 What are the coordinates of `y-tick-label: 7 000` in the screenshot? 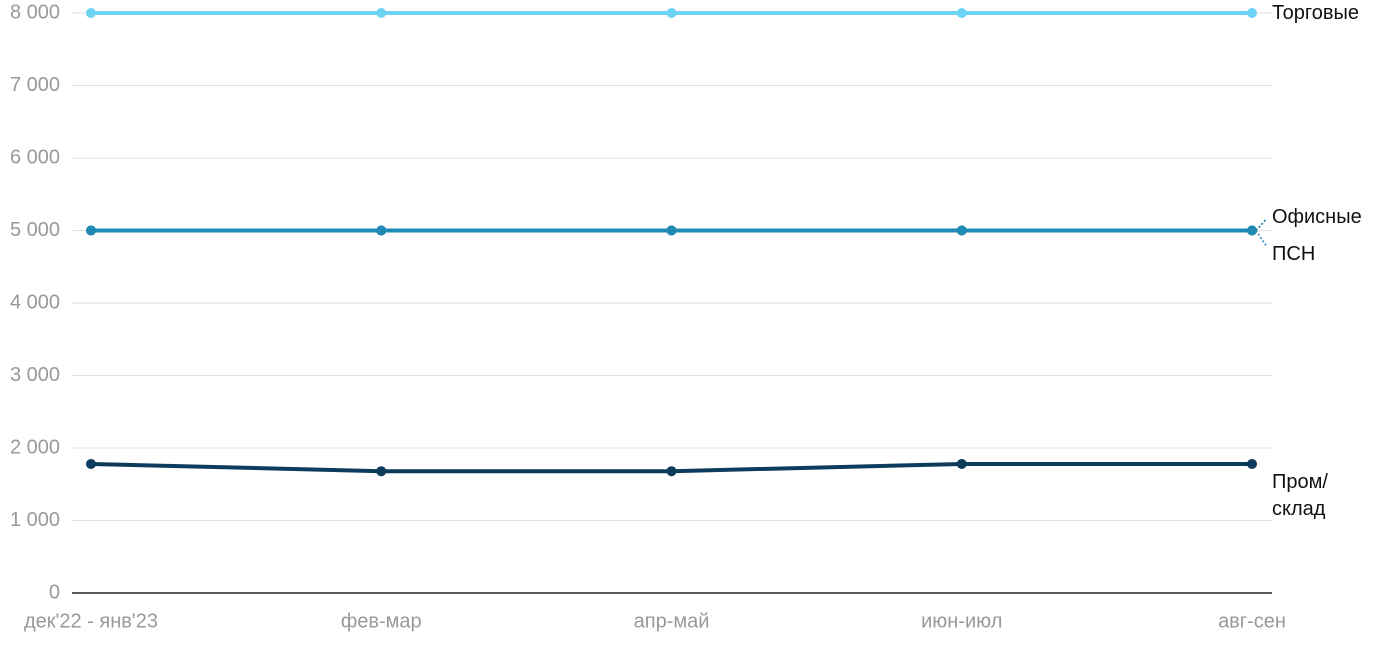 It's located at (35, 85).